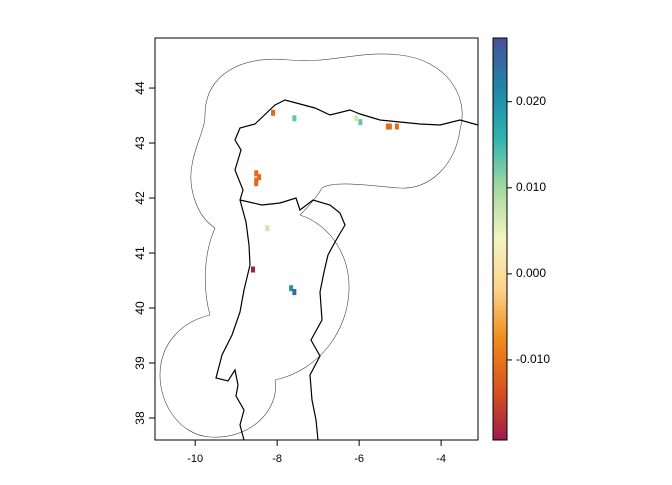 Image resolution: width=672 pixels, height=485 pixels. Describe the element at coordinates (195, 459) in the screenshot. I see `x-tick-label: -10` at that location.